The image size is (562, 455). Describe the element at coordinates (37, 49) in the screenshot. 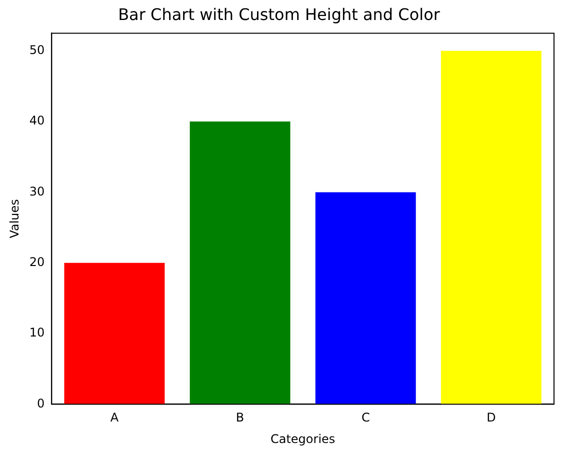

I see `y-tick-label: 50` at that location.